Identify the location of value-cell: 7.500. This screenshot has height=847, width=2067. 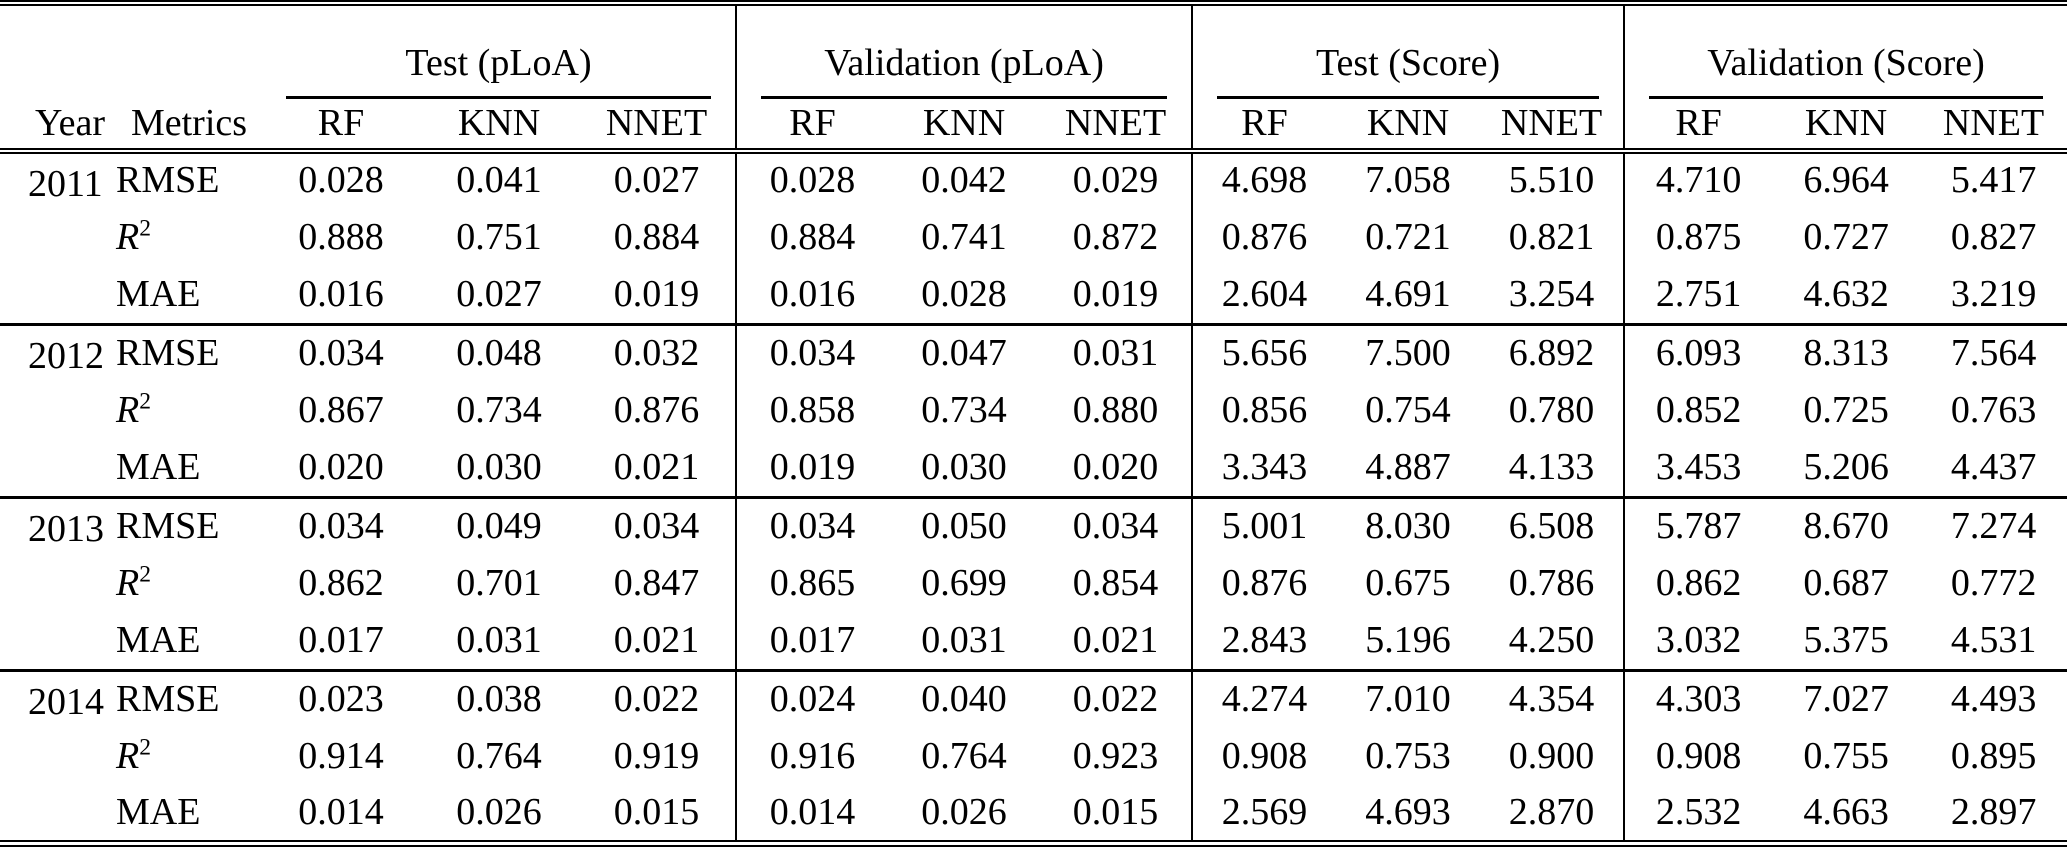
(1408, 352).